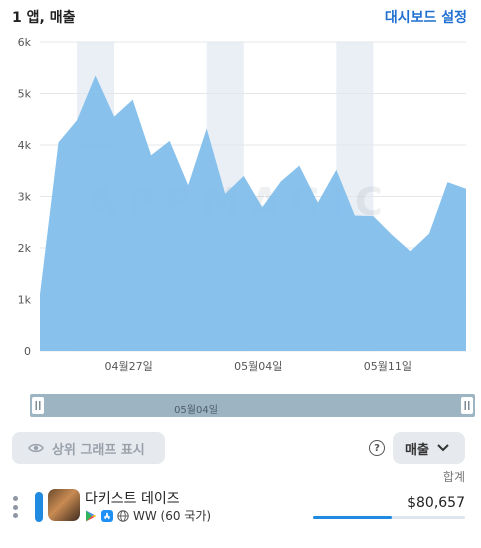  Describe the element at coordinates (417, 450) in the screenshot. I see `metric-select-value: 매출` at that location.